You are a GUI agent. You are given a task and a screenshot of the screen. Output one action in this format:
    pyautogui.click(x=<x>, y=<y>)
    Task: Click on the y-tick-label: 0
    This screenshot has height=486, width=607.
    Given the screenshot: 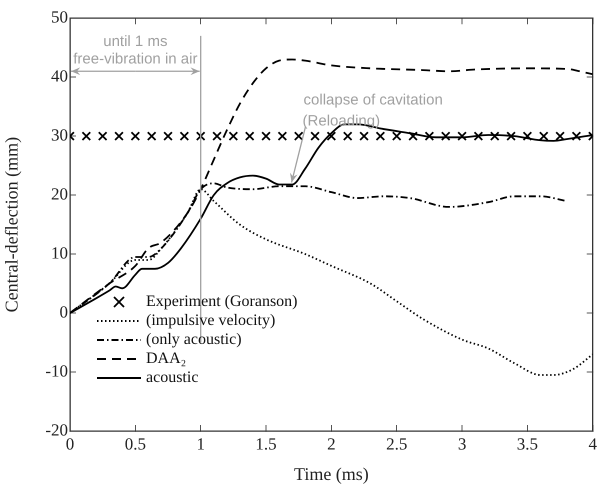 What is the action you would take?
    pyautogui.click(x=64, y=312)
    